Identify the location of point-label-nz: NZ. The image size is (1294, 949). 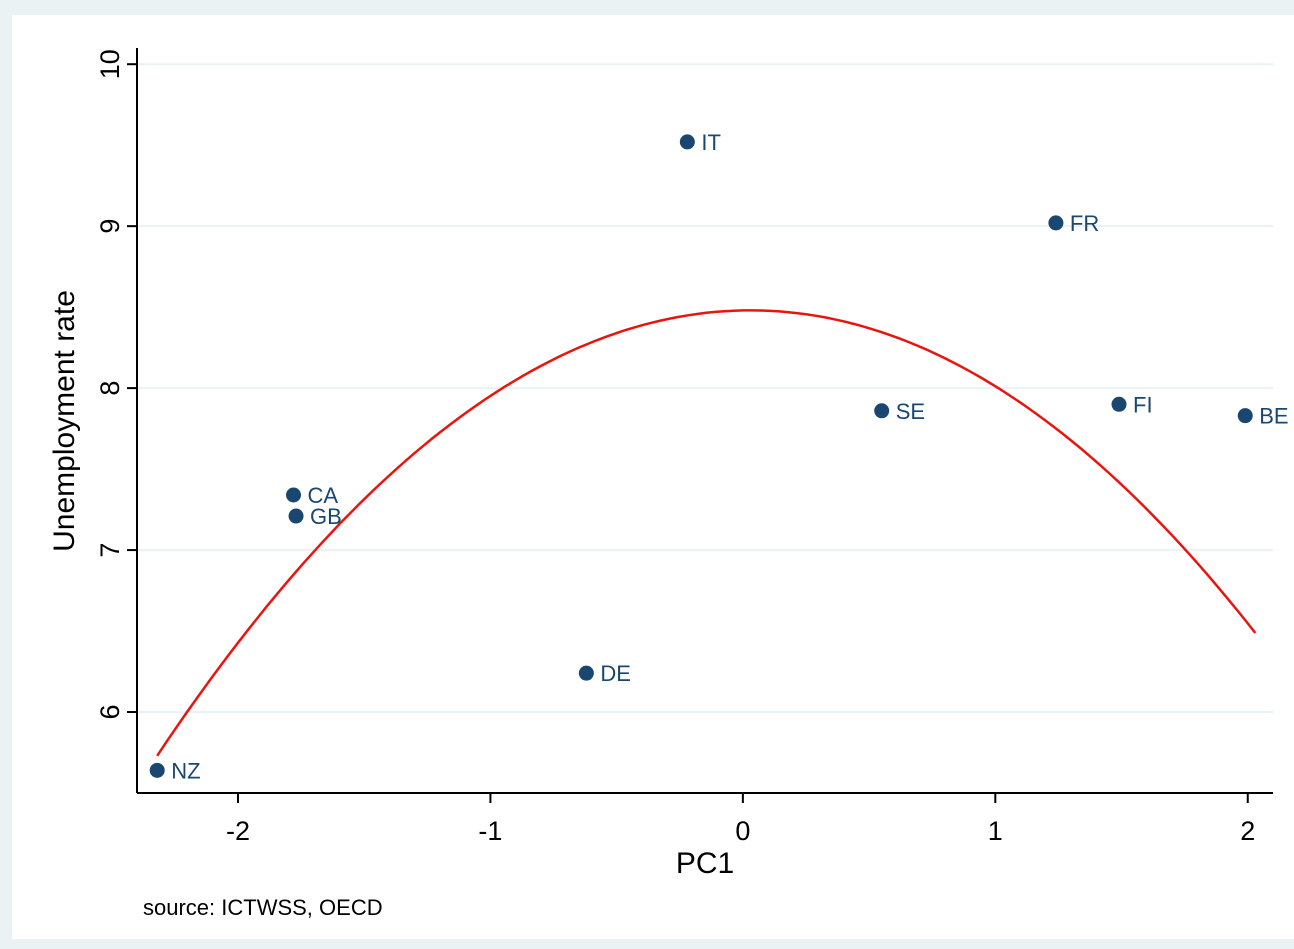
(185, 770).